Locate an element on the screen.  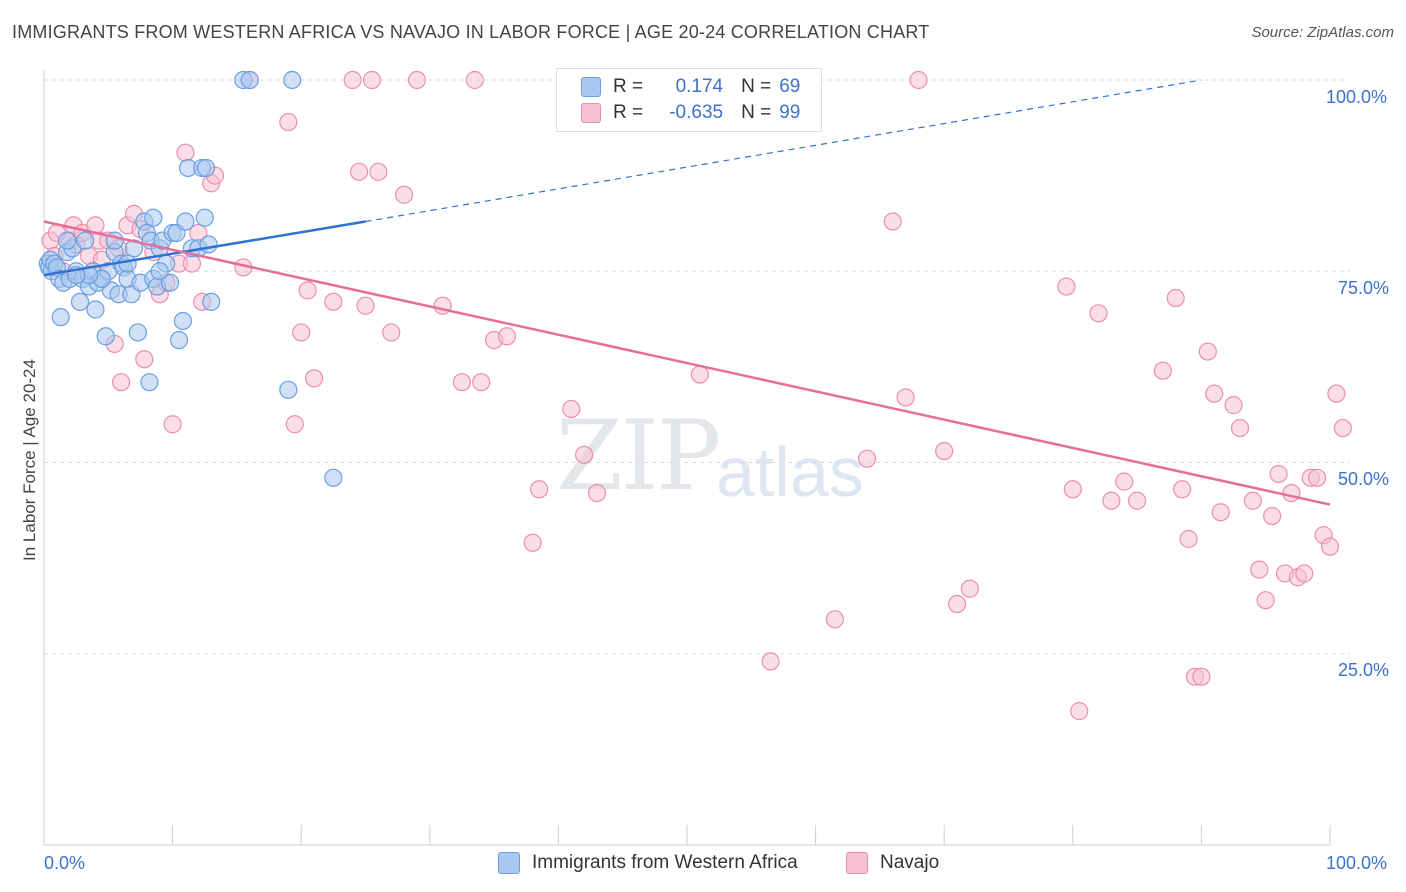
blue-trend-line is located at coordinates (204, 248).